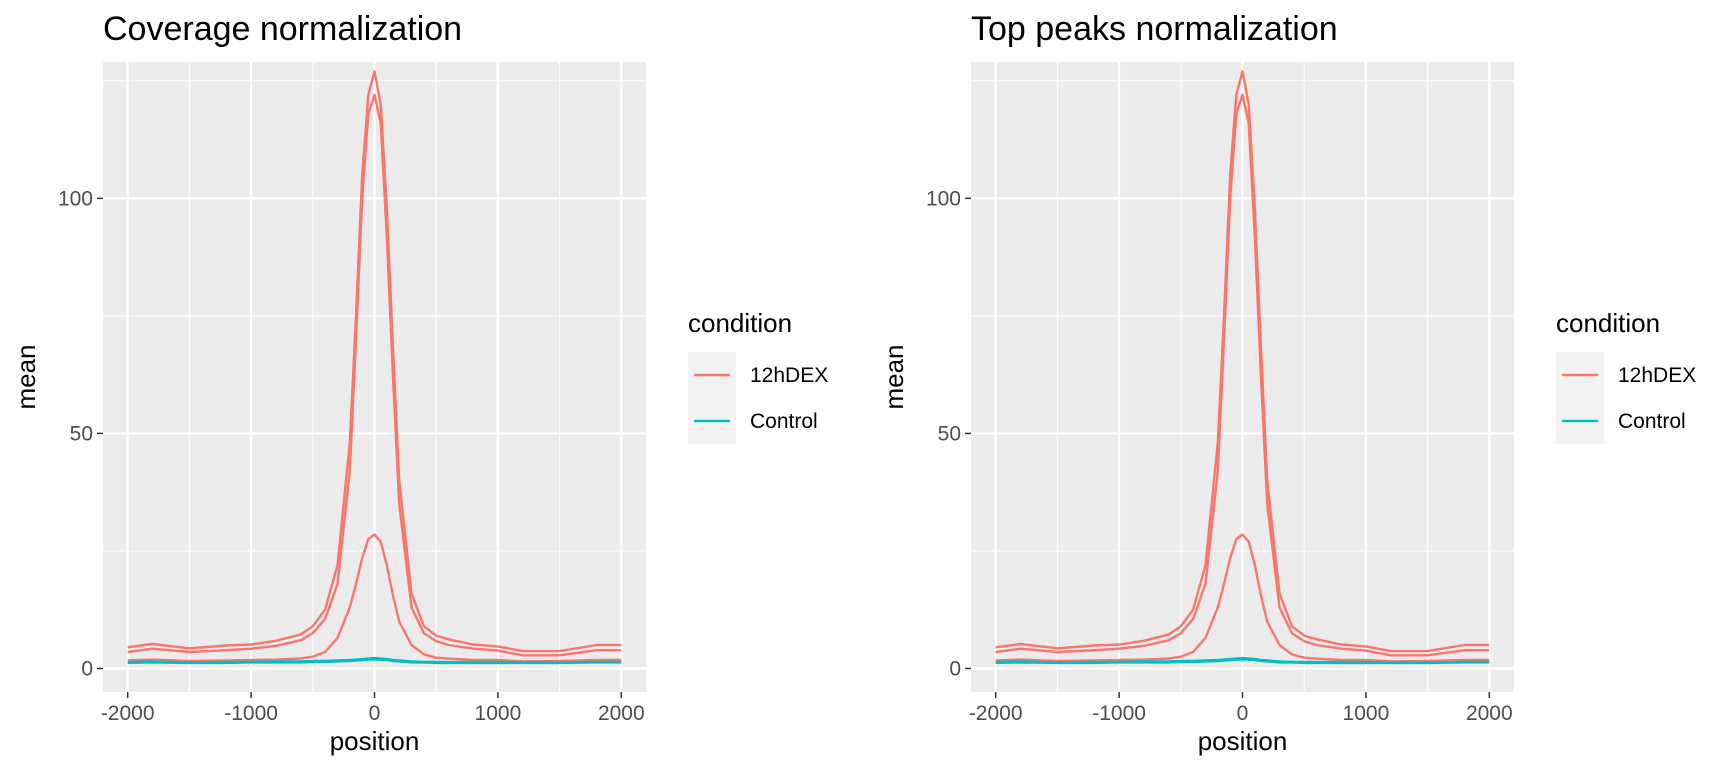 The height and width of the screenshot is (768, 1728). I want to click on chart-title: Top peaks normalization, so click(1154, 29).